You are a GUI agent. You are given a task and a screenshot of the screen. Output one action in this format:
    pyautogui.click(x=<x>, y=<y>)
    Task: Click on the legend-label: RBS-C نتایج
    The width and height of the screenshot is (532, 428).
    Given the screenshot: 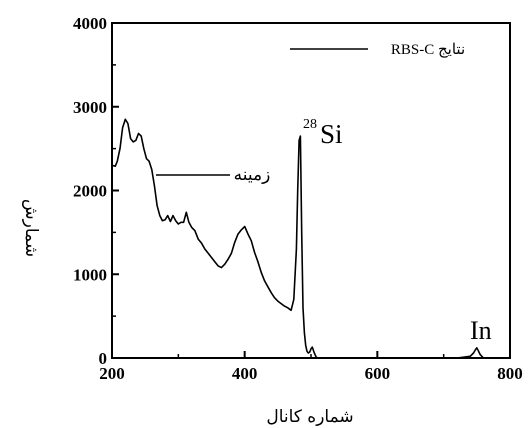 What is the action you would take?
    pyautogui.click(x=428, y=50)
    